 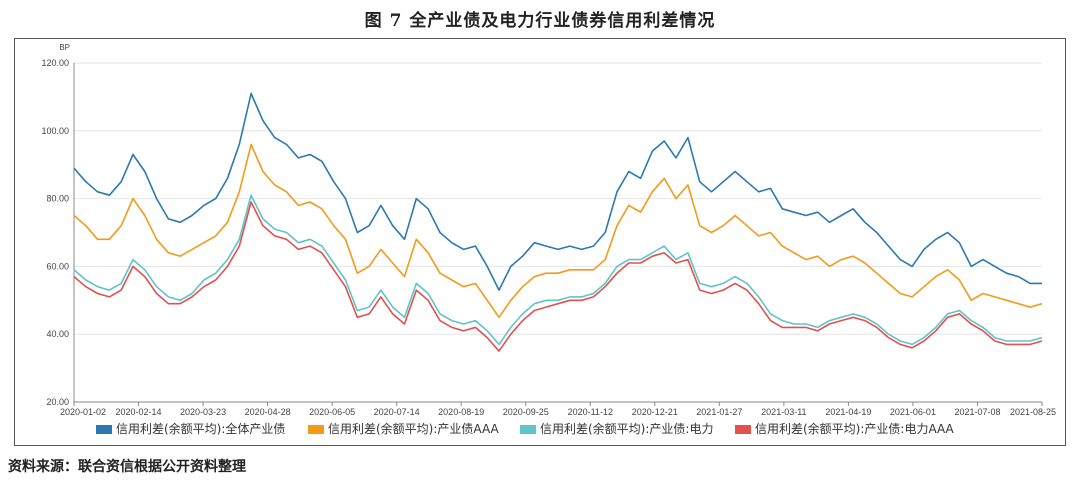 What do you see at coordinates (977, 412) in the screenshot?
I see `x-tick-label: 2021-07-08` at bounding box center [977, 412].